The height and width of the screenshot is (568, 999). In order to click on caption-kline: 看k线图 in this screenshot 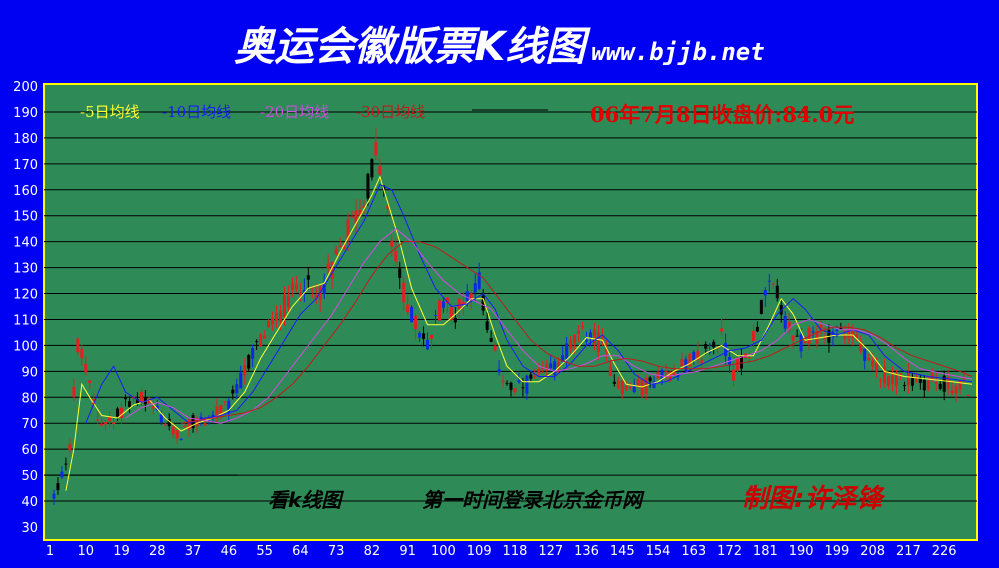, I will do `click(305, 500)`.